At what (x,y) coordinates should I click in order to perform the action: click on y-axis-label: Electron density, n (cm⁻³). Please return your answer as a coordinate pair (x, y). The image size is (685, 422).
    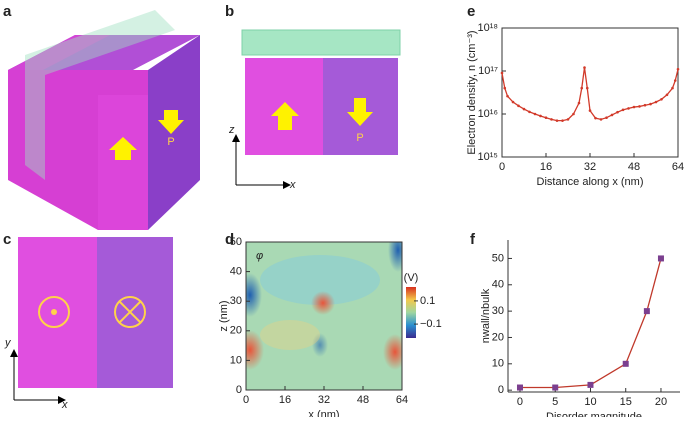
    Looking at the image, I should click on (472, 92).